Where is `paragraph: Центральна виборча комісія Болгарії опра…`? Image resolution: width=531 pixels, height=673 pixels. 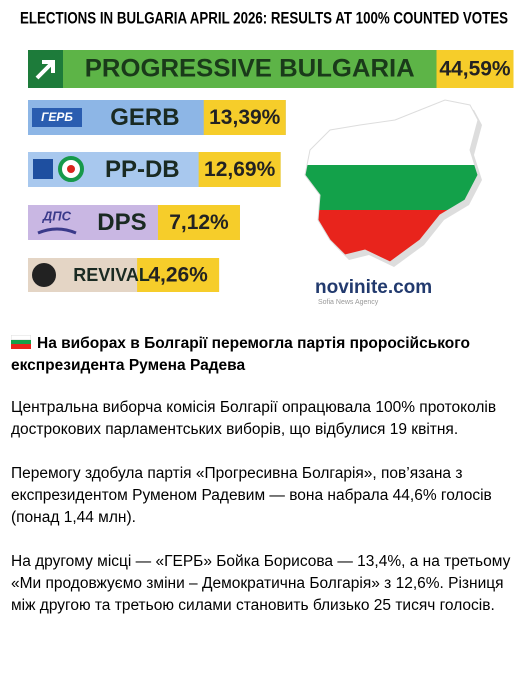 paragraph: Центральна виборча комісія Болгарії опра… is located at coordinates (254, 418).